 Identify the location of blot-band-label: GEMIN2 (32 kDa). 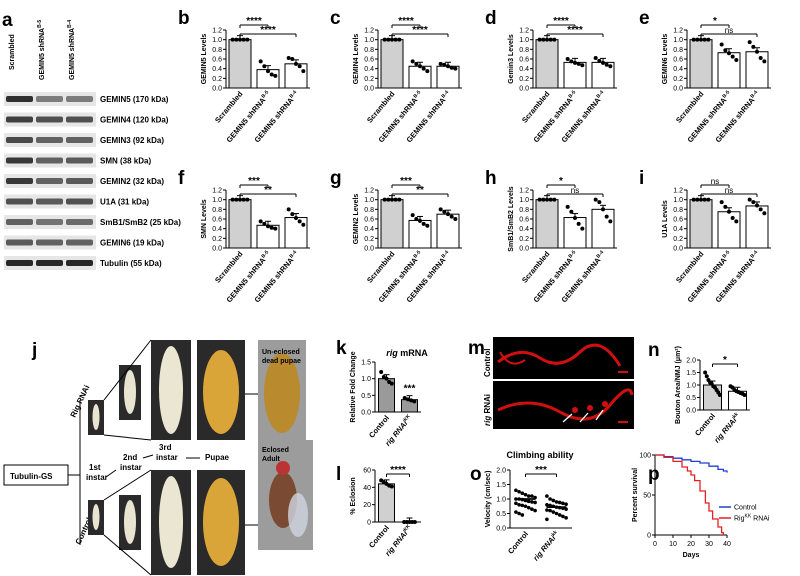
(132, 181).